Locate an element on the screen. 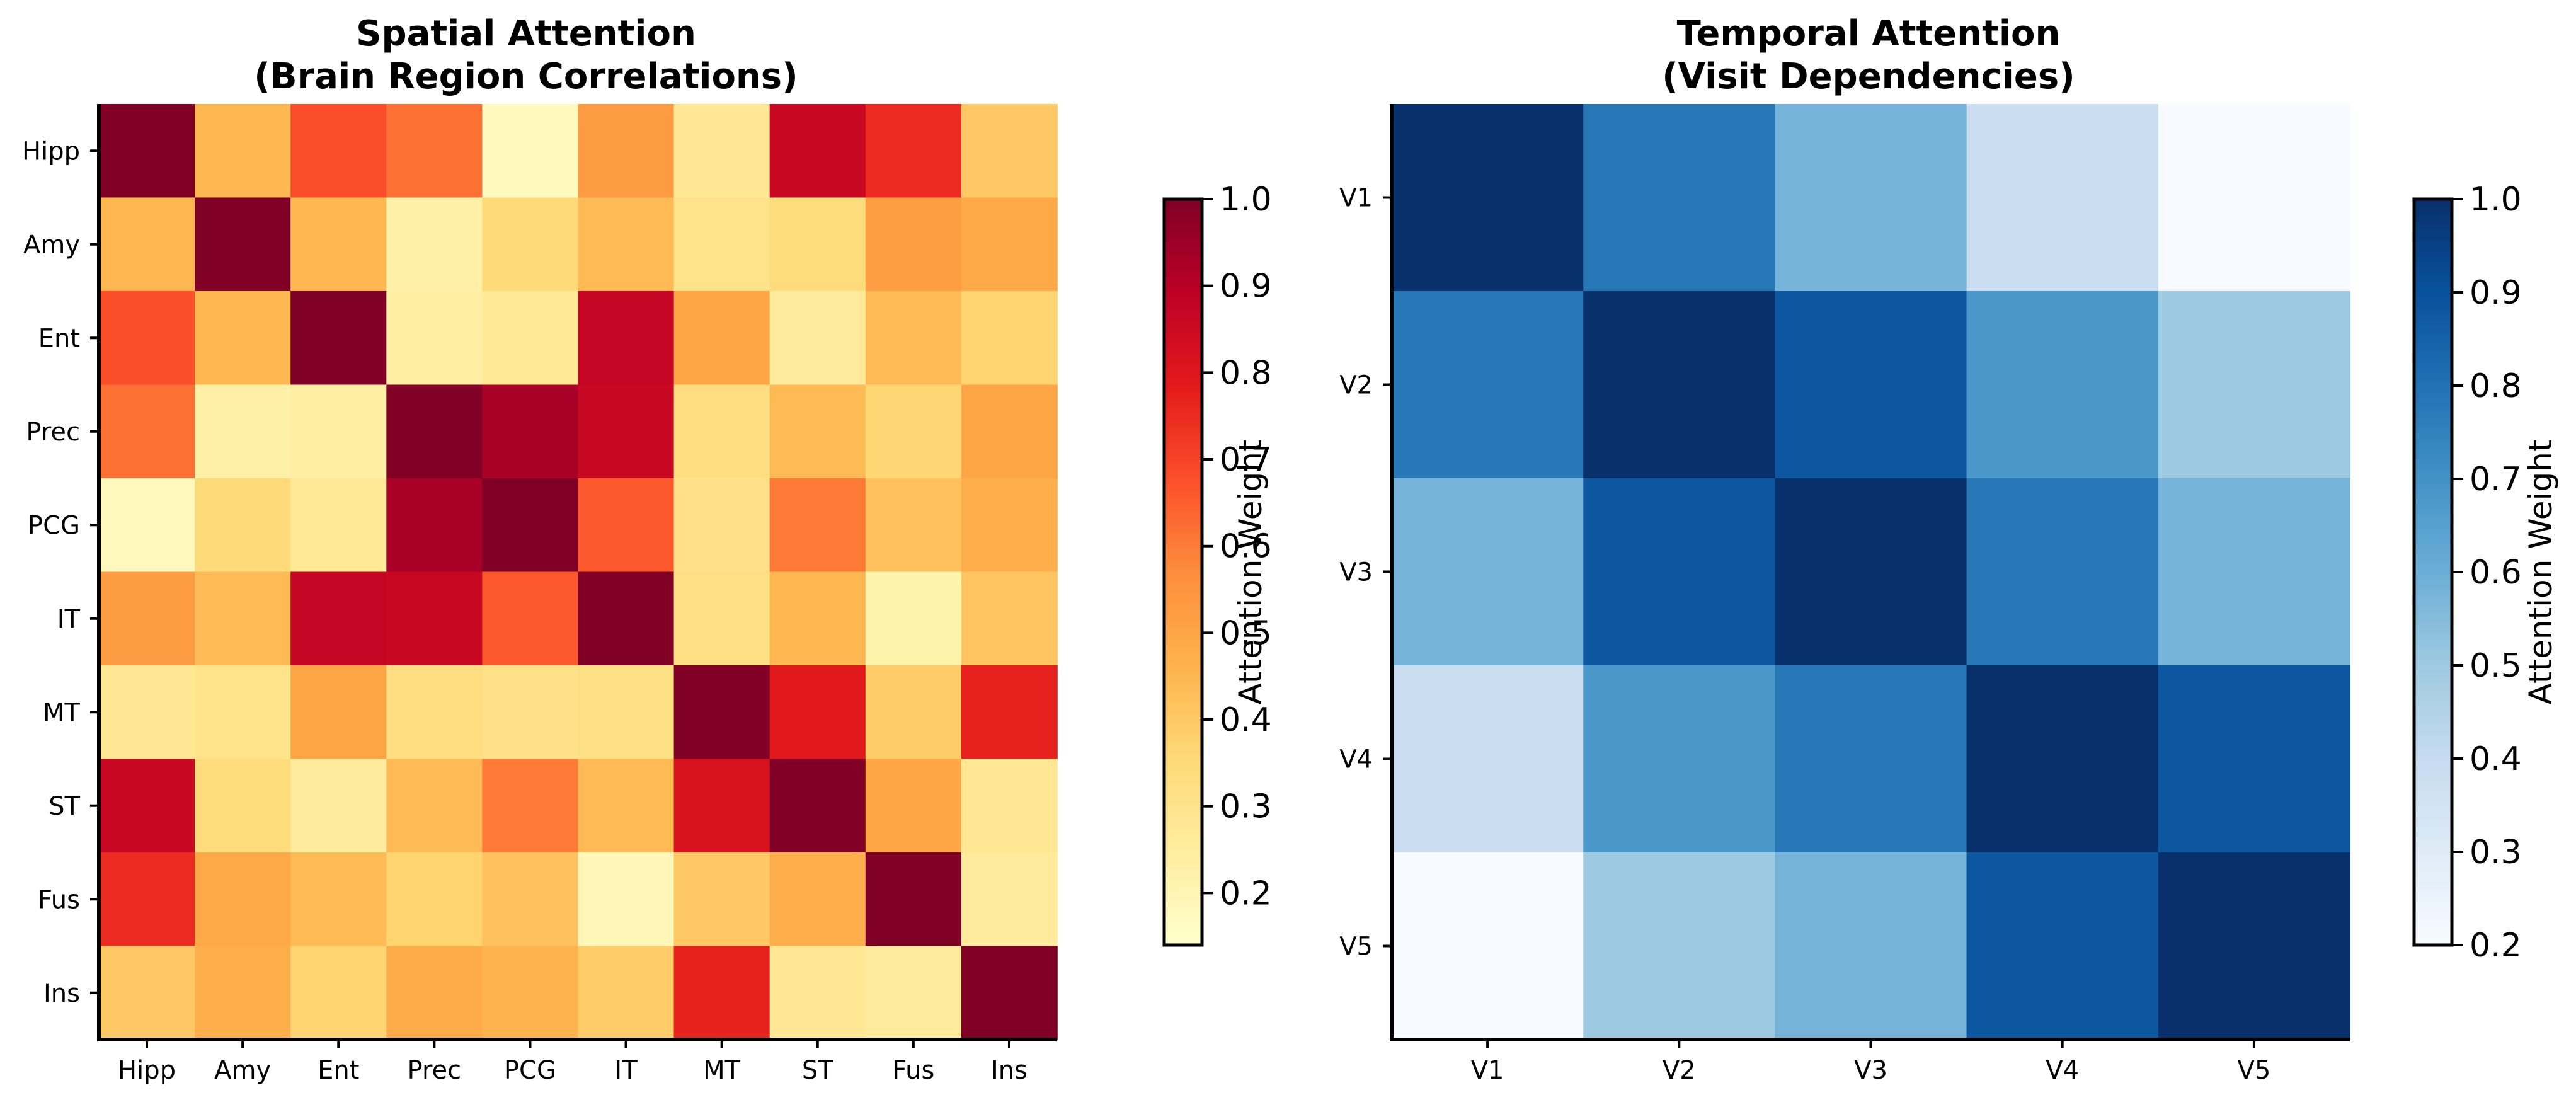  y-tick-label: Prec is located at coordinates (53, 432).